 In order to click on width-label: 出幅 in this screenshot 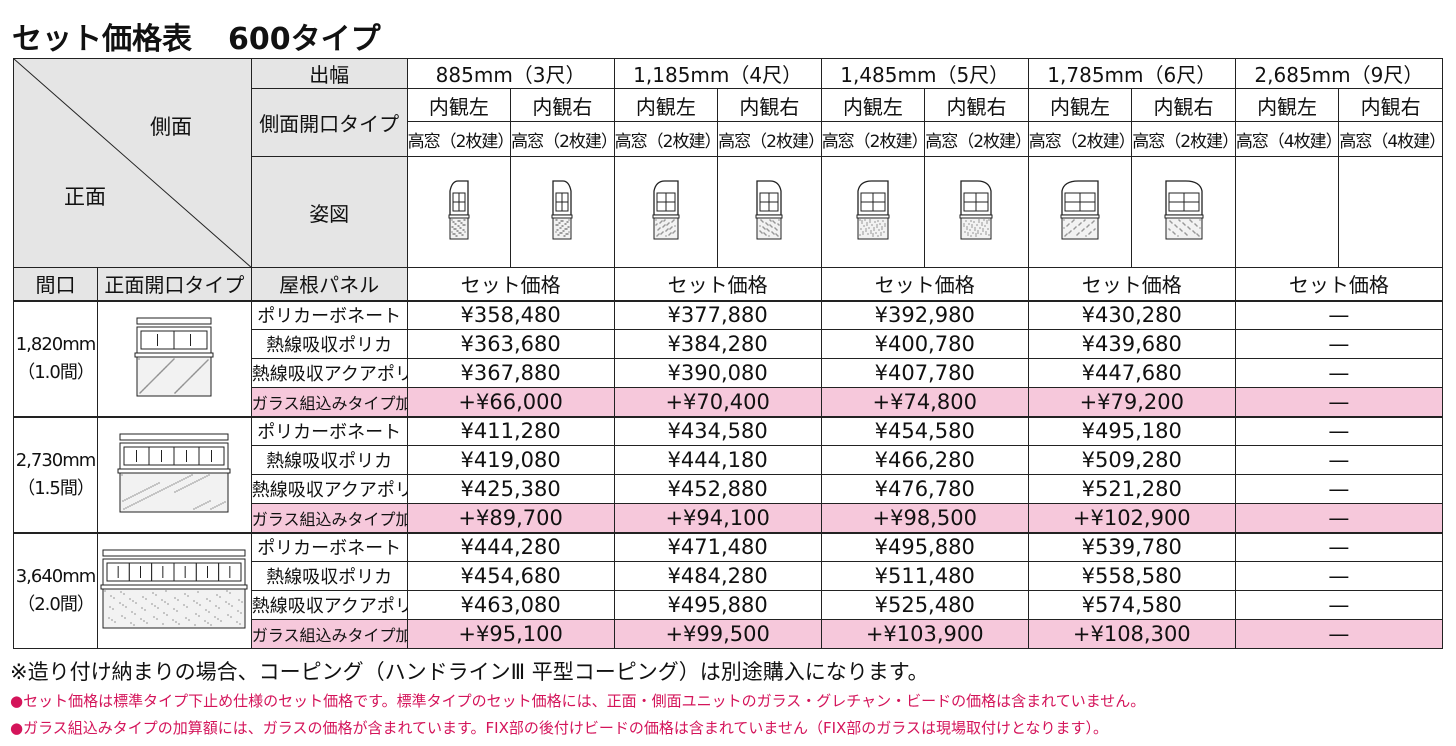, I will do `click(329, 73)`.